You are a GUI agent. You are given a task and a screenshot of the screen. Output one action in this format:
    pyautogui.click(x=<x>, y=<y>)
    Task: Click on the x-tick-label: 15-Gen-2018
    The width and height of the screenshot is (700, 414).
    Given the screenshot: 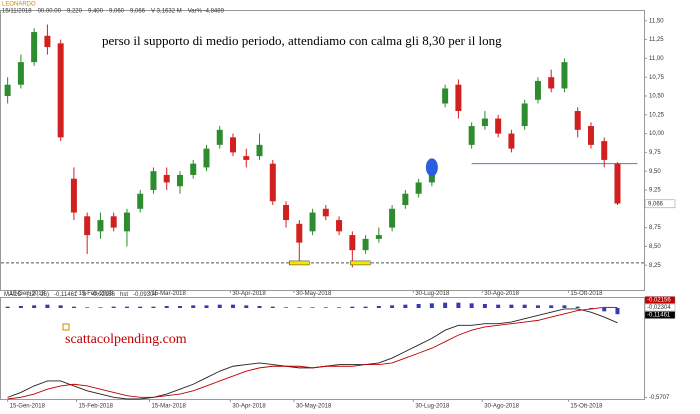 What is the action you would take?
    pyautogui.click(x=28, y=294)
    